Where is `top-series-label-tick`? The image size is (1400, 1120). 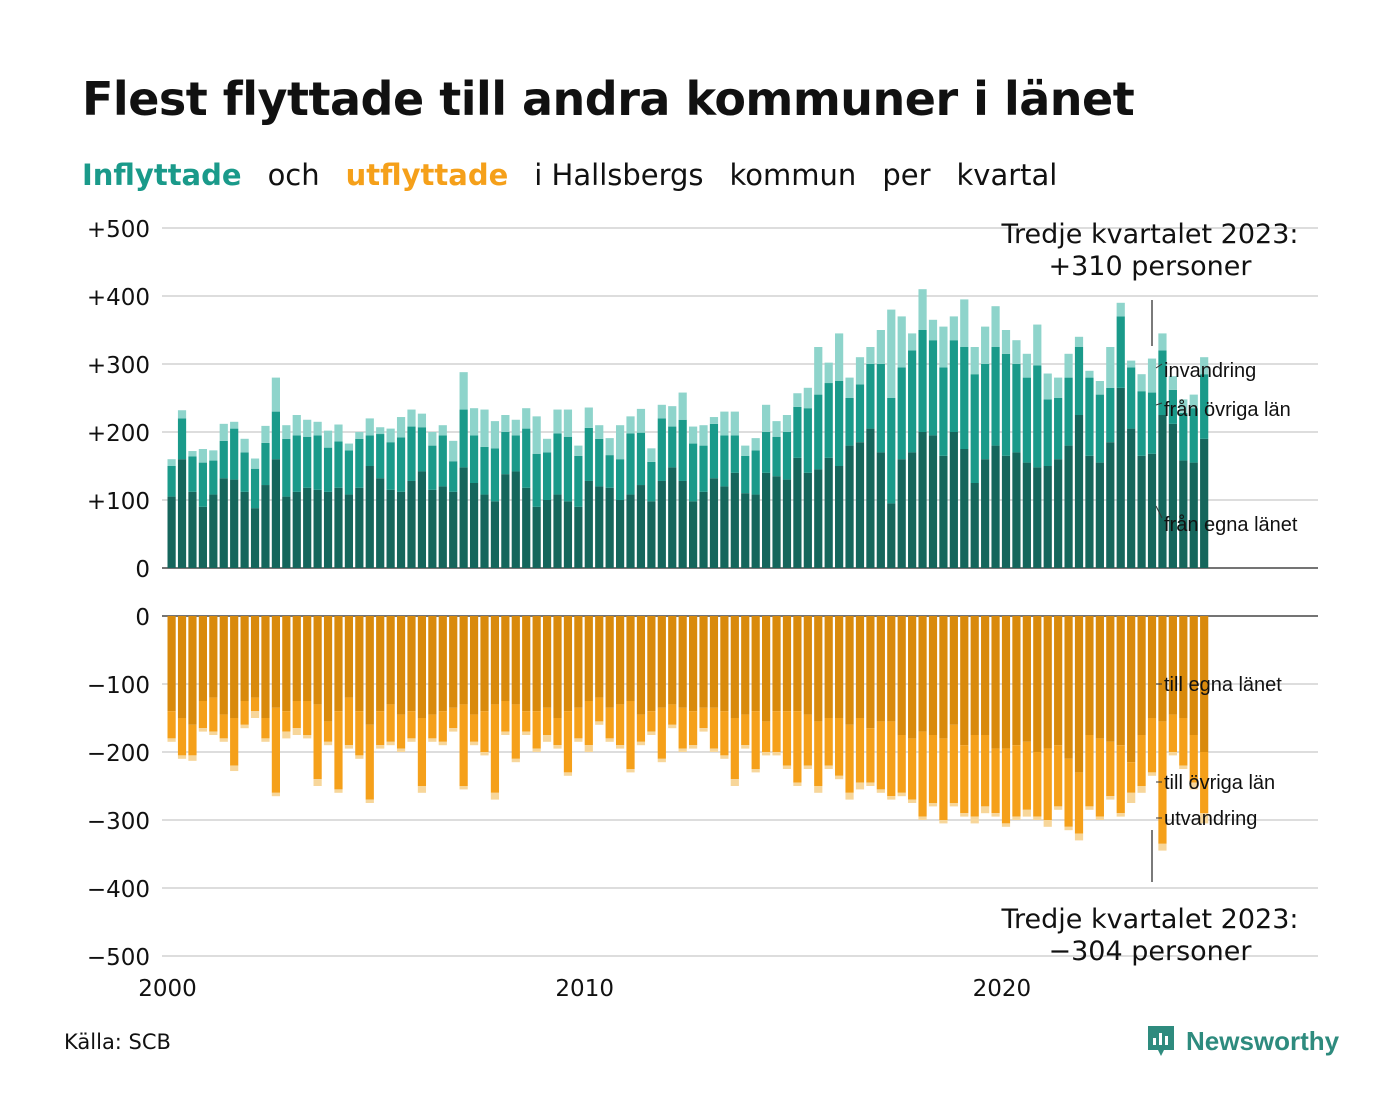 top-series-label-tick is located at coordinates (1159, 404).